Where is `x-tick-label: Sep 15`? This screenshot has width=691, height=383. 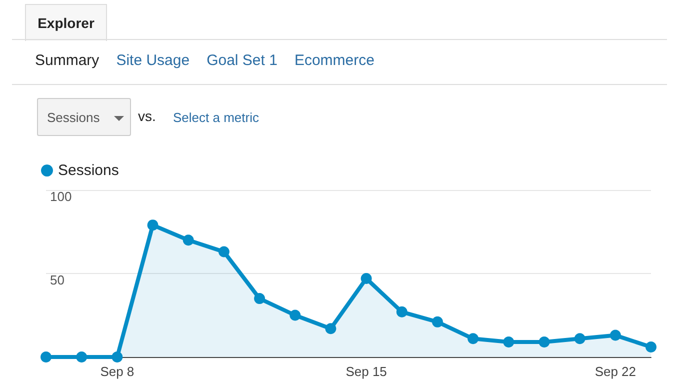
x-tick-label: Sep 15 is located at coordinates (366, 371).